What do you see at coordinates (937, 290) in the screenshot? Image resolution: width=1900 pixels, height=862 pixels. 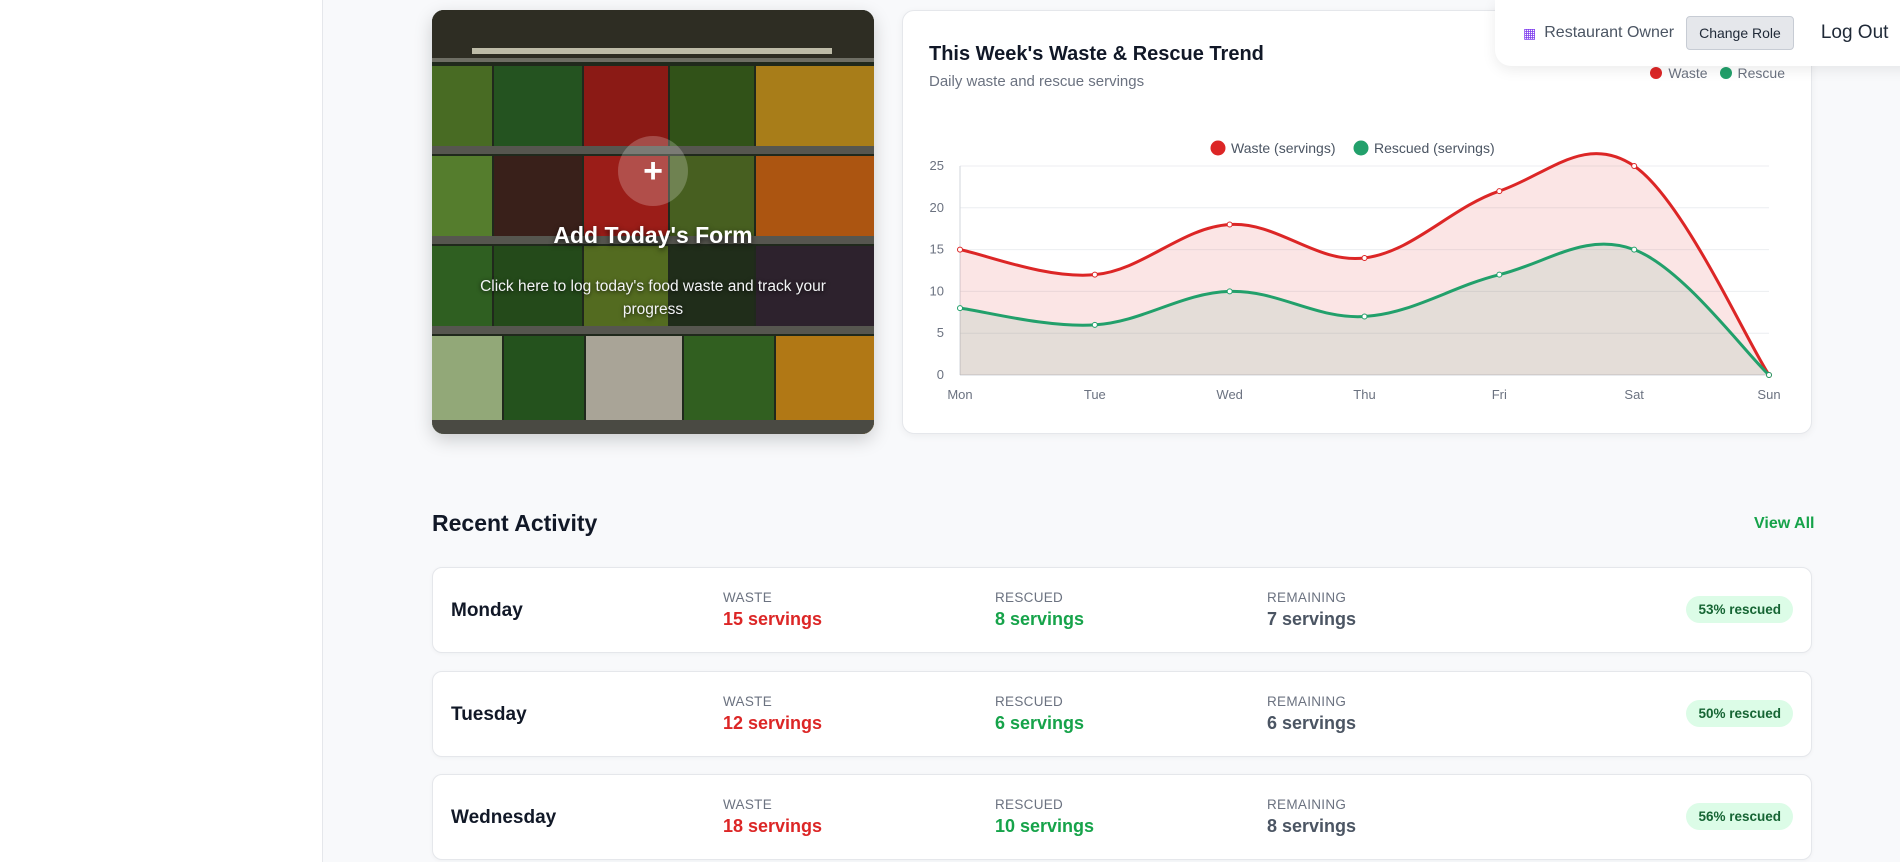 I see `y-tick-label: 10` at bounding box center [937, 290].